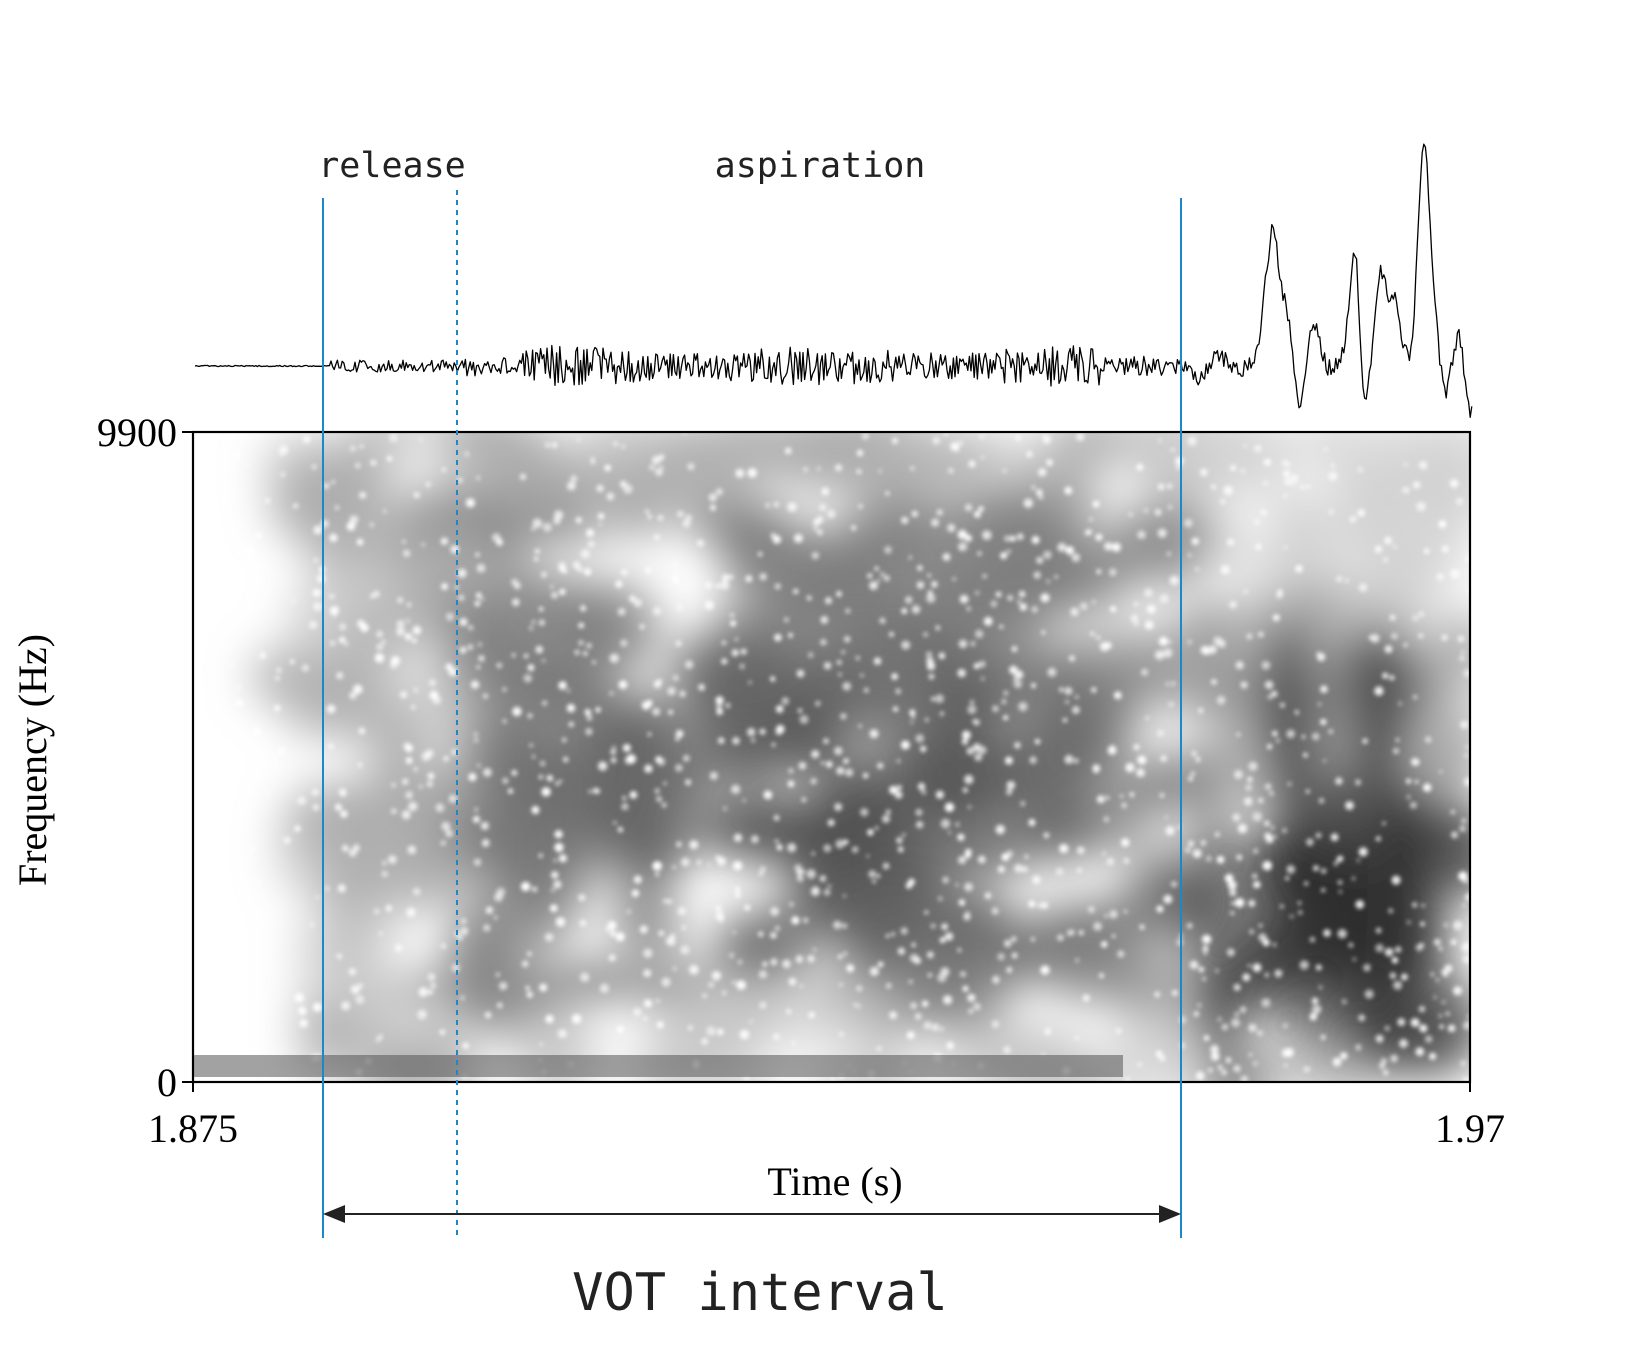  What do you see at coordinates (752, 1214) in the screenshot?
I see `vot-interval-arrow` at bounding box center [752, 1214].